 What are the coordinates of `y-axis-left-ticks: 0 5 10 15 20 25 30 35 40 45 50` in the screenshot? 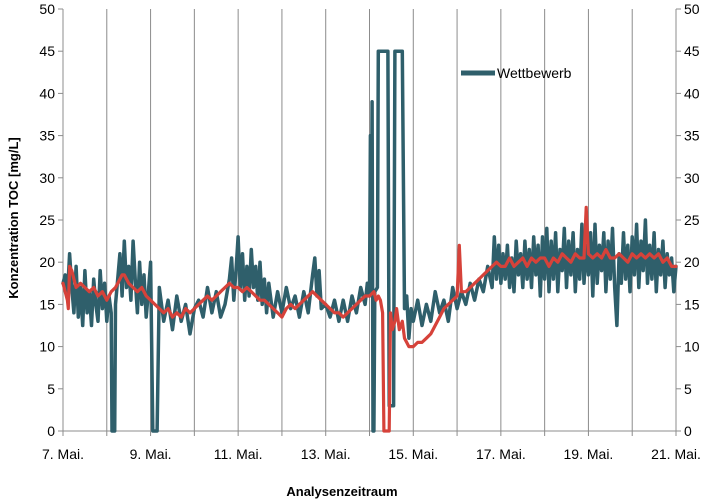 It's located at (51, 220).